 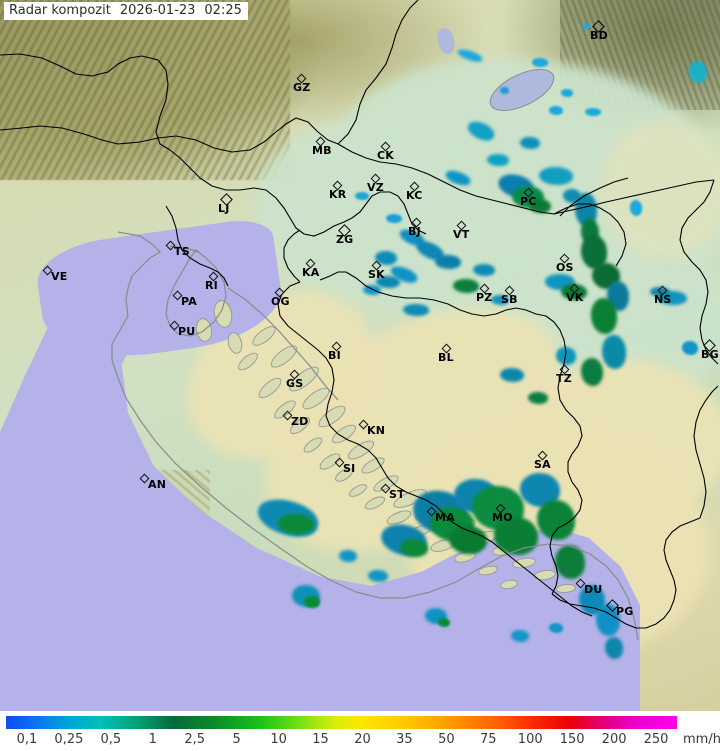 I want to click on legend-tick: 200, so click(x=614, y=739).